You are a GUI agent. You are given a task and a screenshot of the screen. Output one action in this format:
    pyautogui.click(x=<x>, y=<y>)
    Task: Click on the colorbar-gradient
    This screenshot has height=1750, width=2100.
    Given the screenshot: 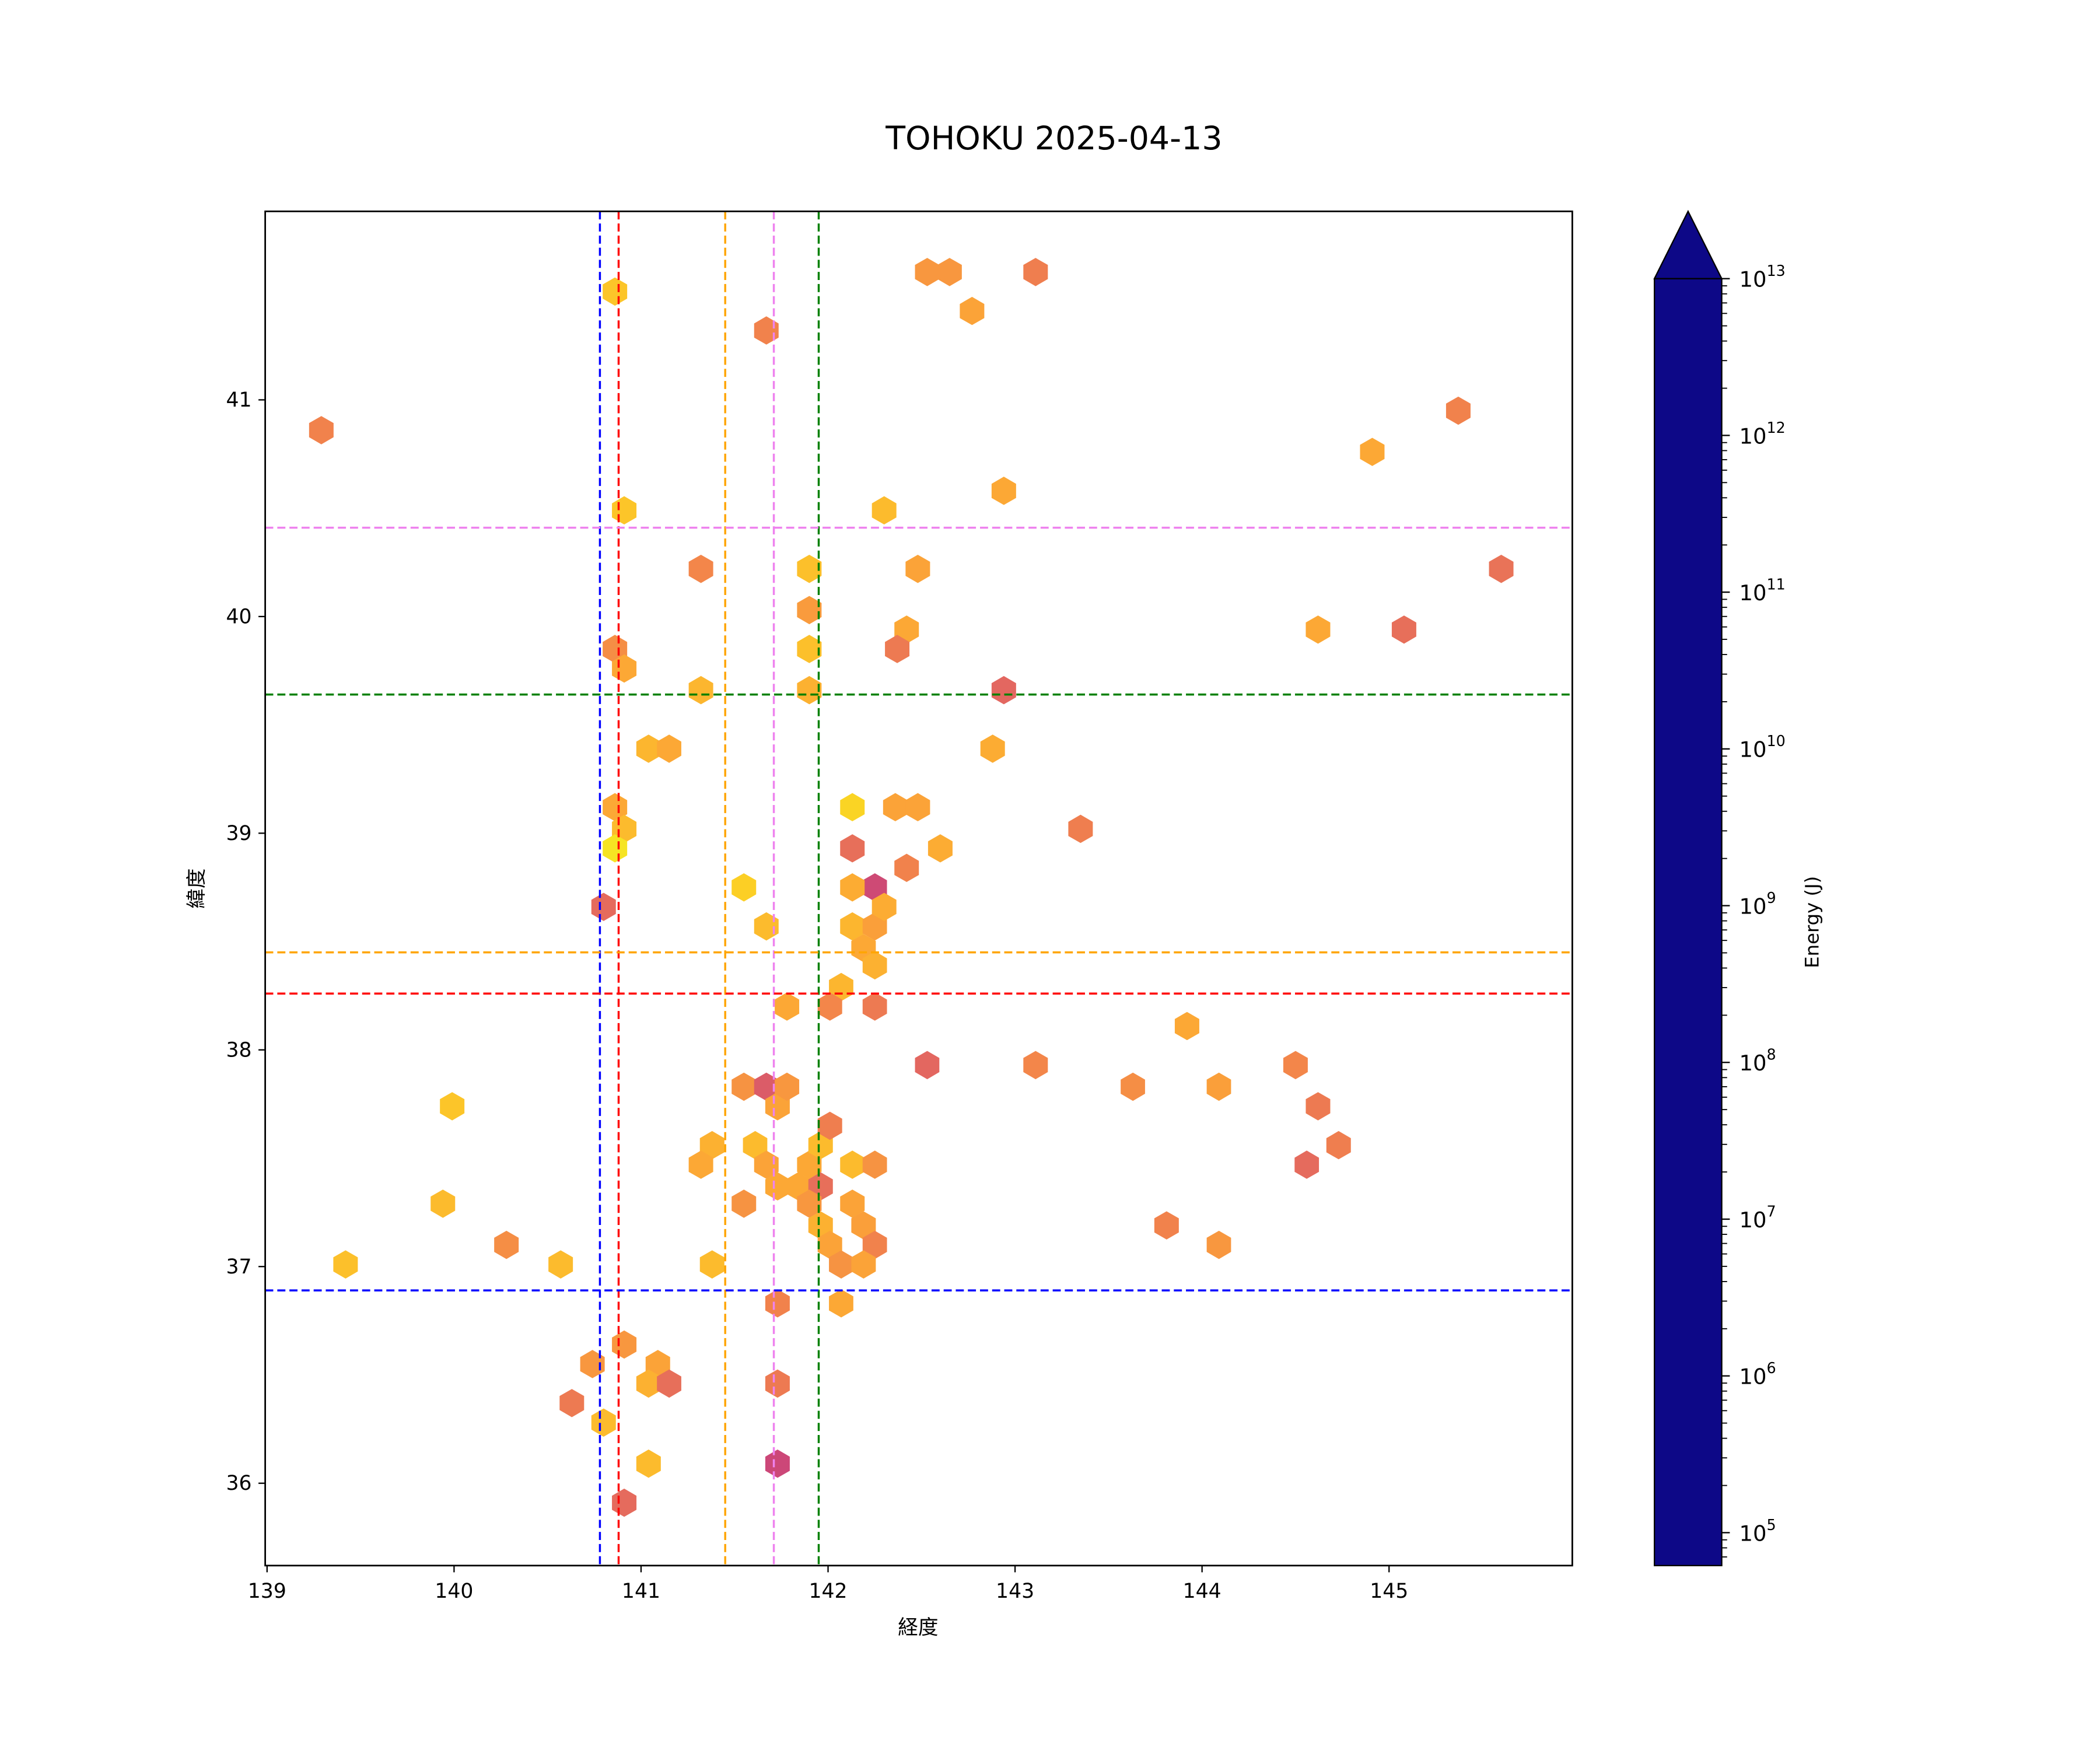 What is the action you would take?
    pyautogui.click(x=1688, y=922)
    